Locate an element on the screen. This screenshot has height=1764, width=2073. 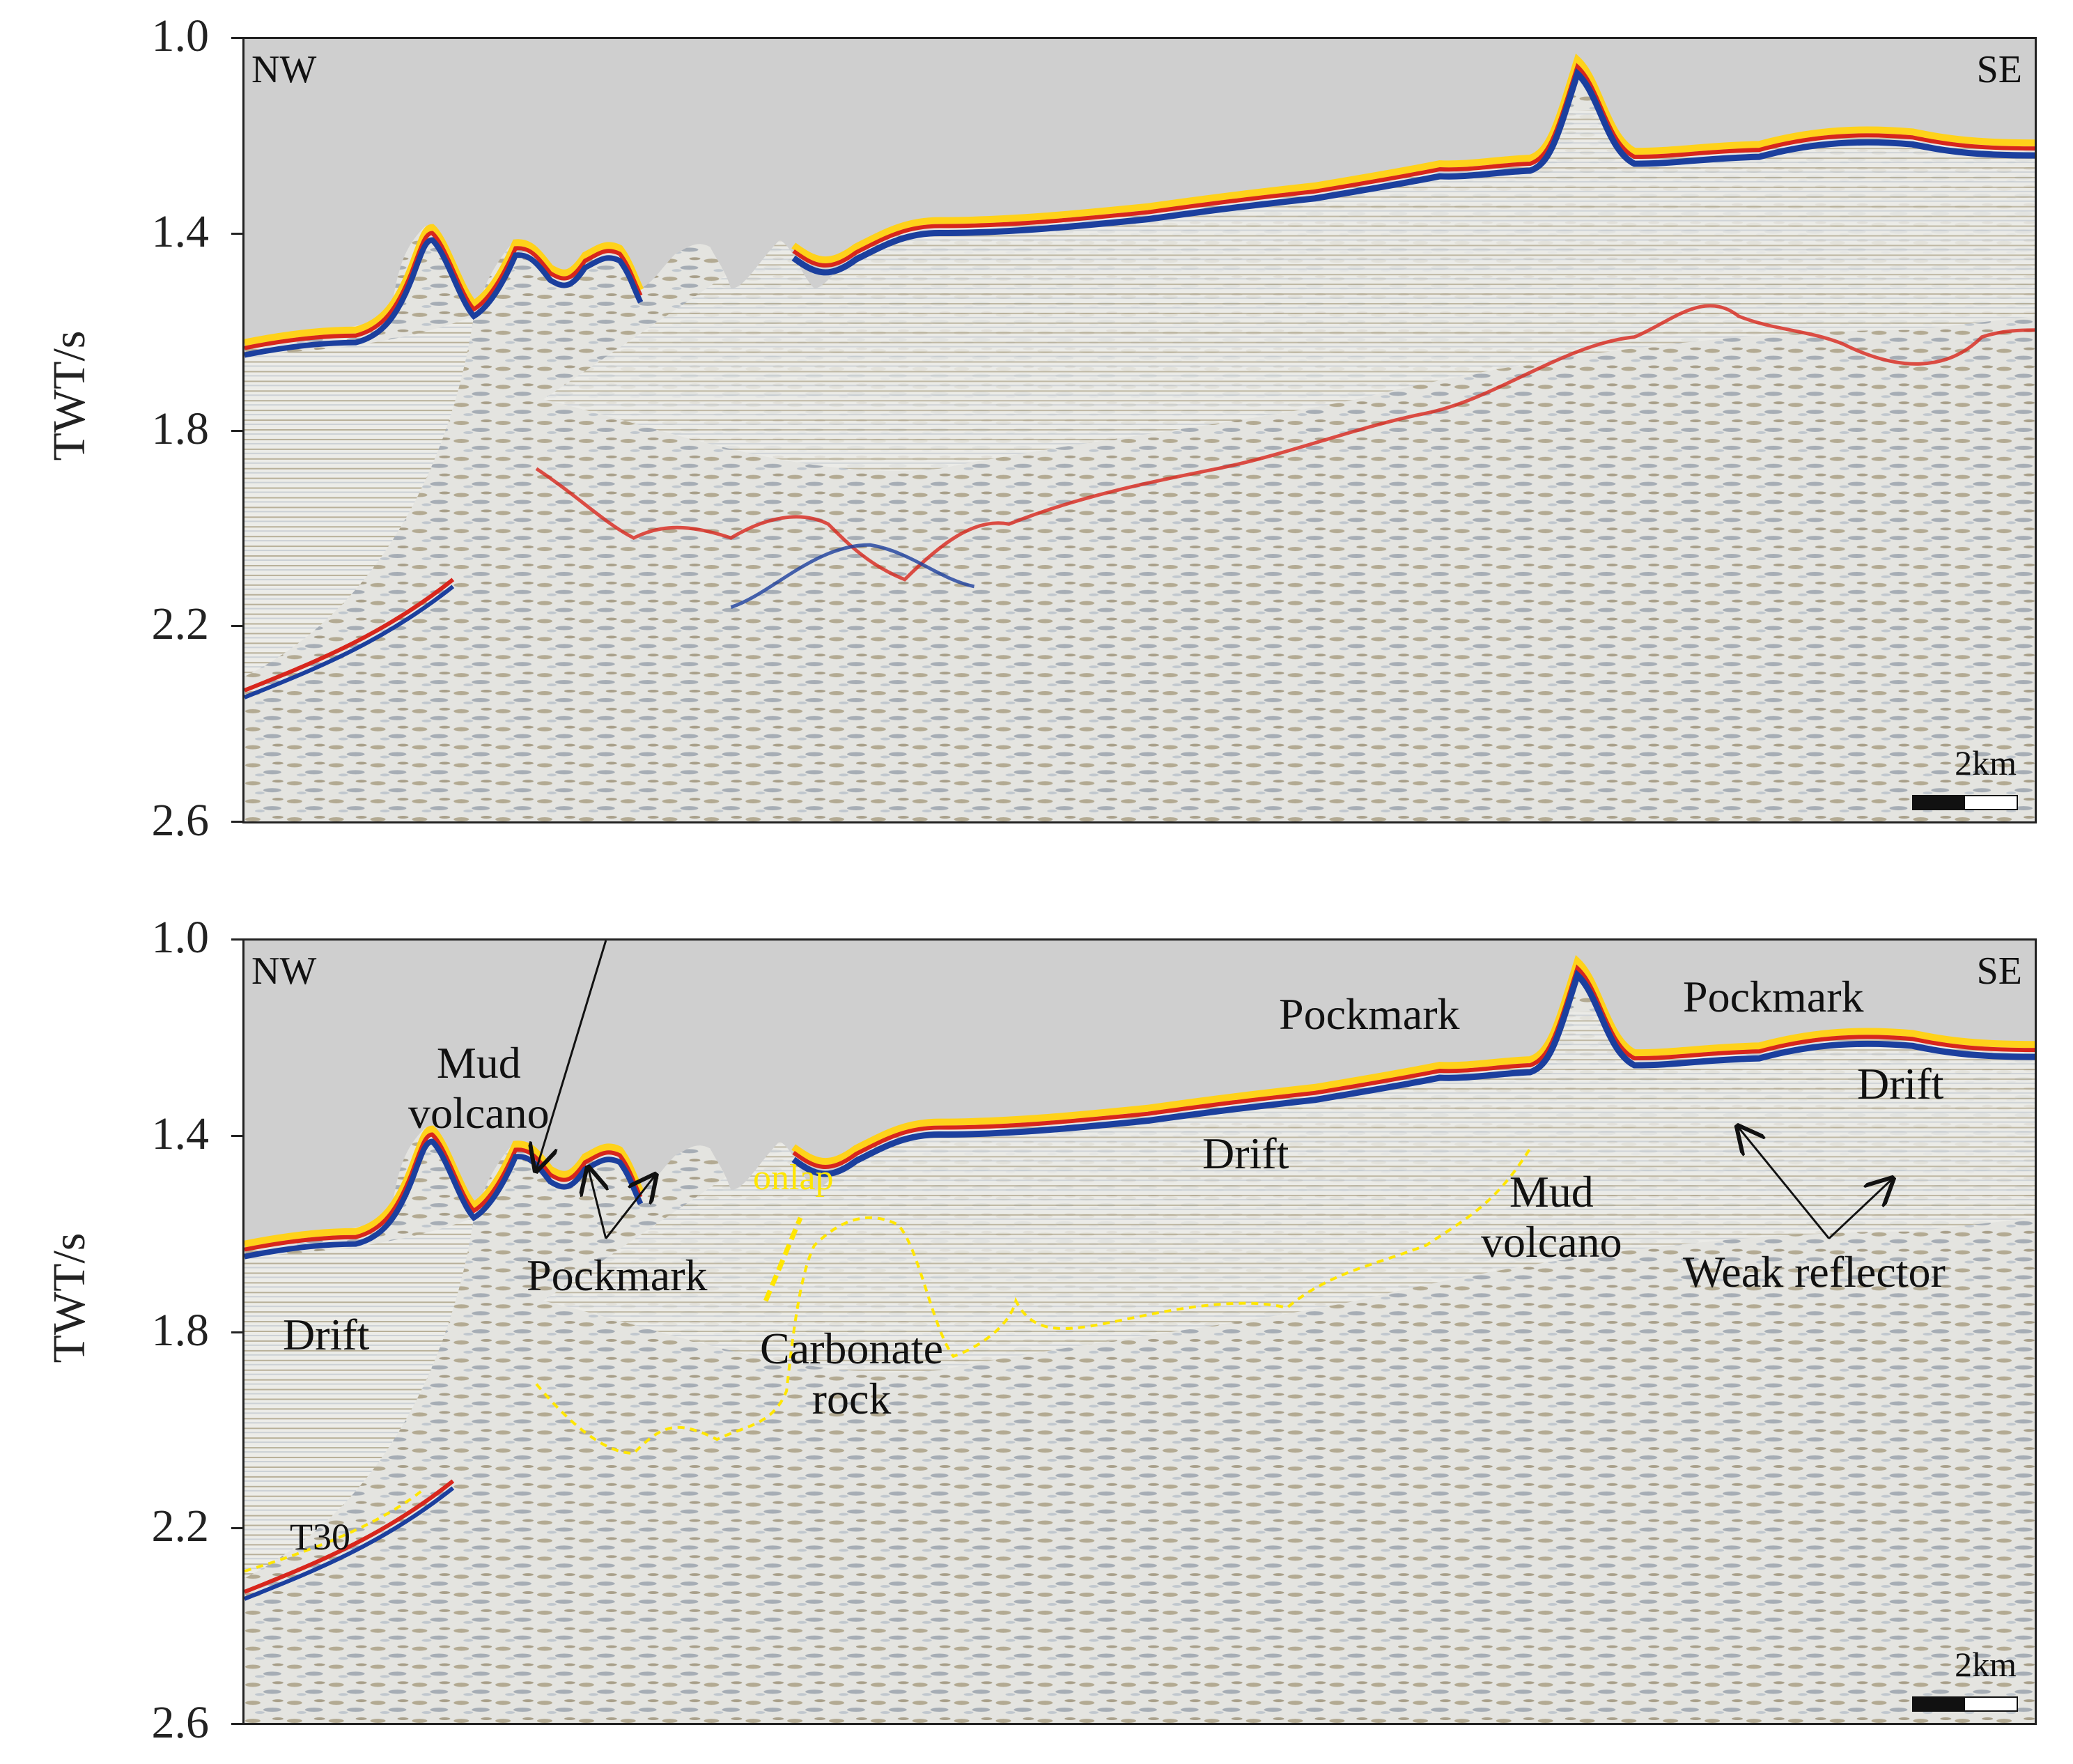
y-tick-top-2: 1.4 is located at coordinates (180, 231).